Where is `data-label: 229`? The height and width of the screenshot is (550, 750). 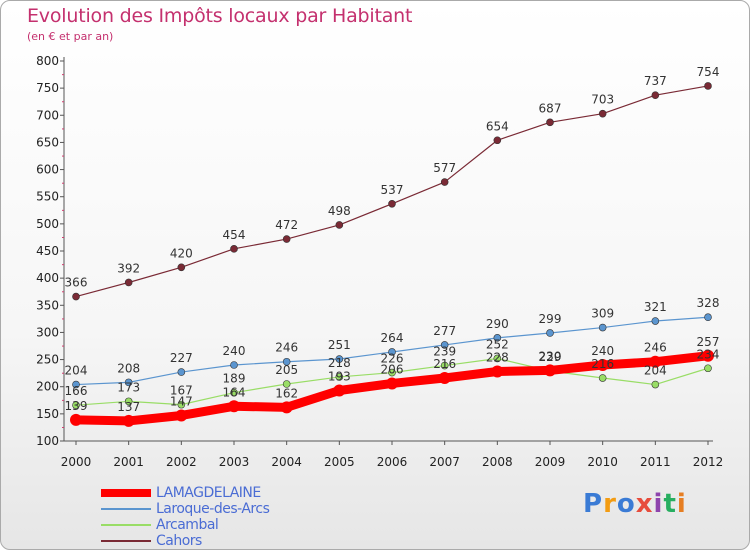 data-label: 229 is located at coordinates (550, 357).